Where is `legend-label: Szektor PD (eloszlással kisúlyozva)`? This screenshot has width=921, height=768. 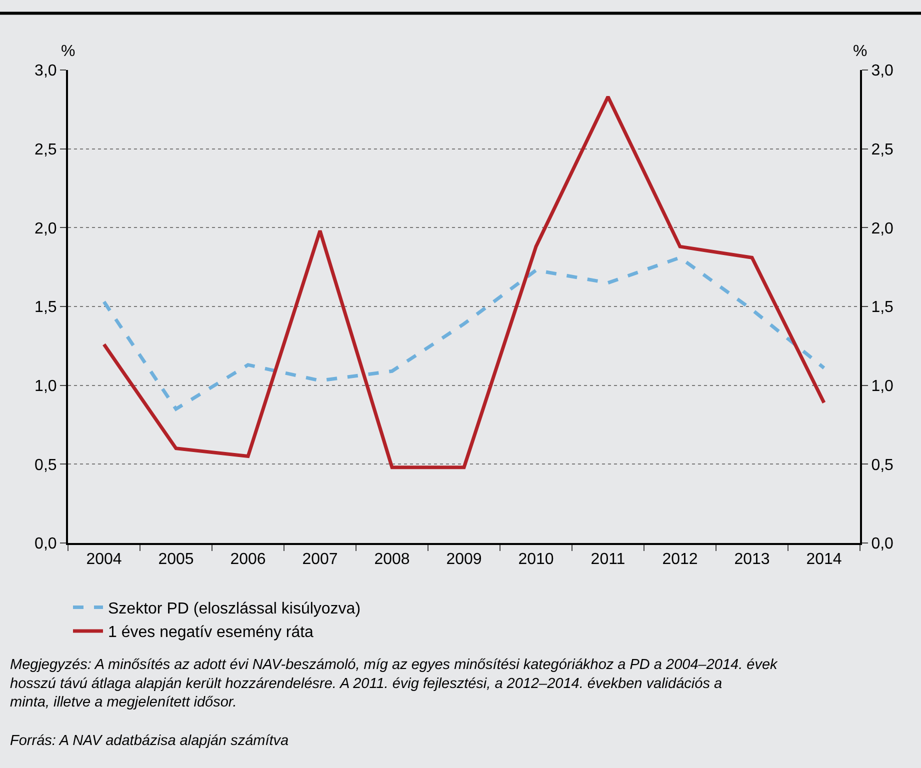 legend-label: Szektor PD (eloszlással kisúlyozva) is located at coordinates (234, 609).